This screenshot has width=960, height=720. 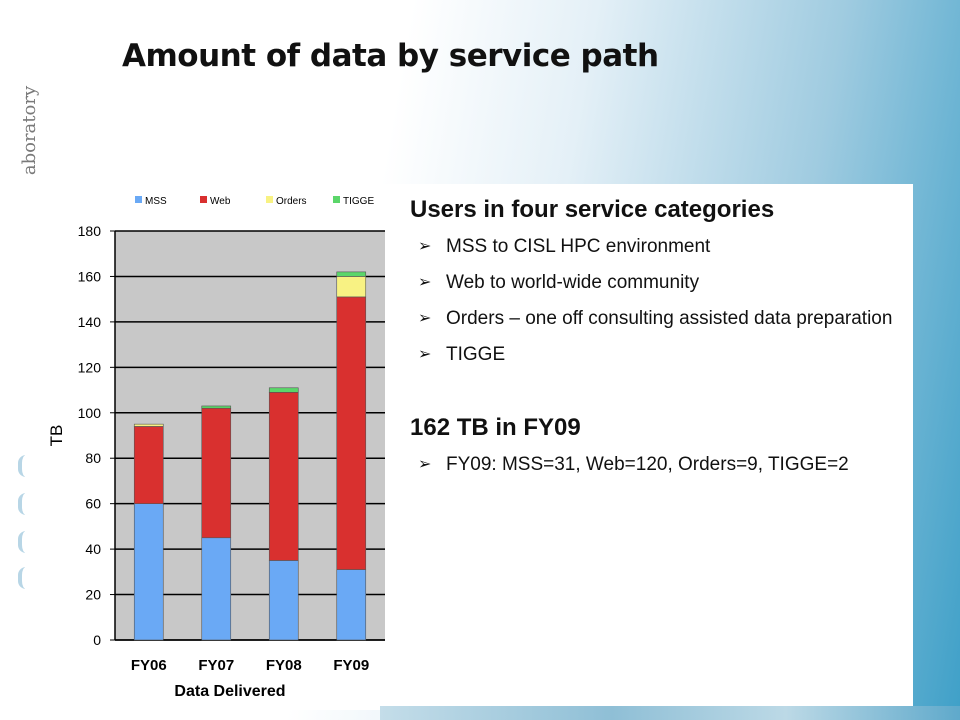 What do you see at coordinates (148, 572) in the screenshot?
I see `bar-mss-fy06` at bounding box center [148, 572].